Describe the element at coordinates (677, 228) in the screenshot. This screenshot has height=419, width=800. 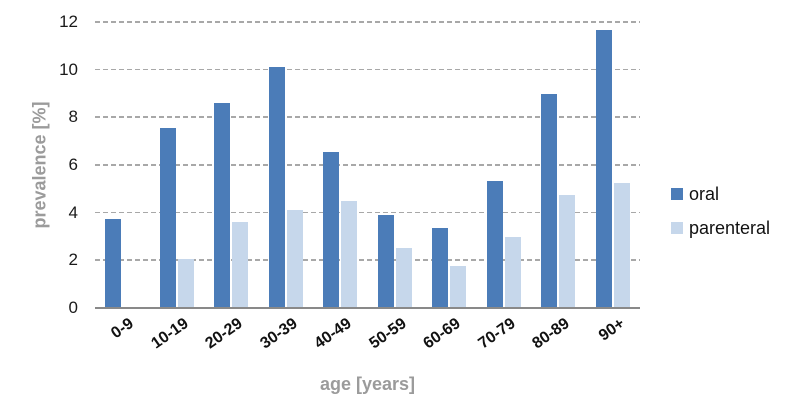
I see `legend-swatch-parenteral` at that location.